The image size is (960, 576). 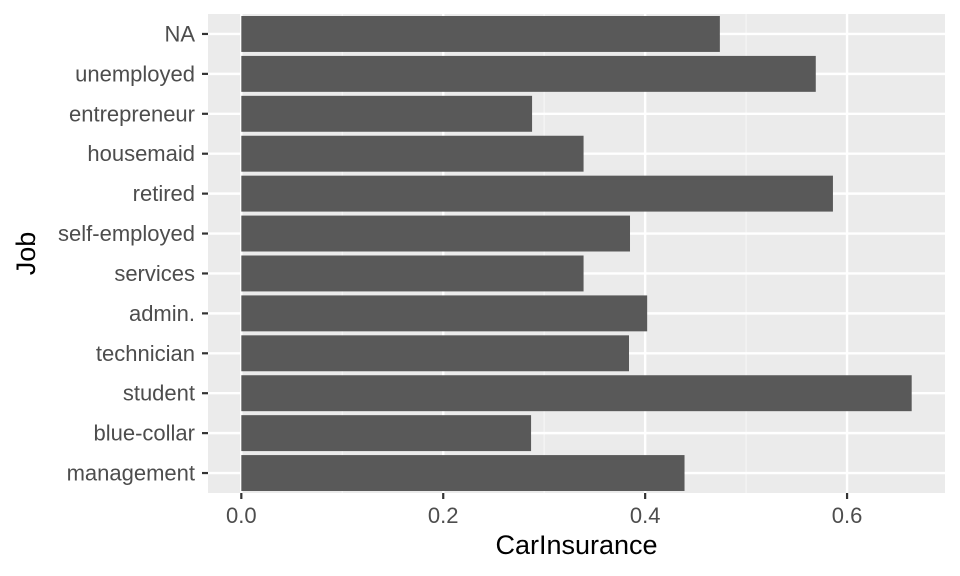 What do you see at coordinates (847, 515) in the screenshot?
I see `x-tick-label-3: 0.6` at bounding box center [847, 515].